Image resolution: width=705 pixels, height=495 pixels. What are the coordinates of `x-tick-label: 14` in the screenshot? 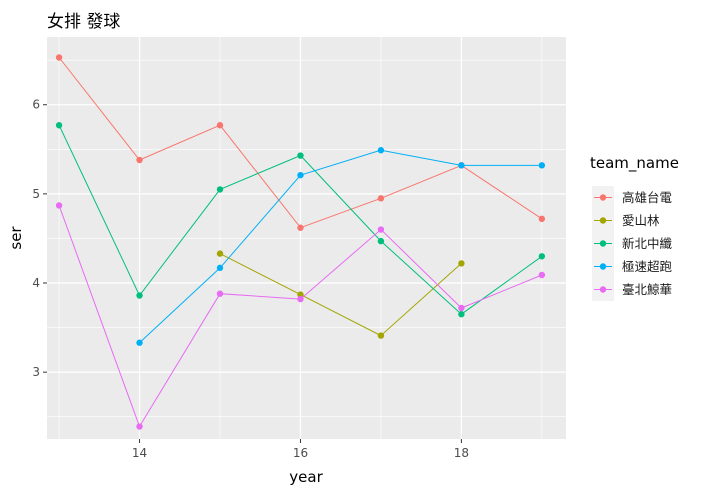 It's located at (139, 453).